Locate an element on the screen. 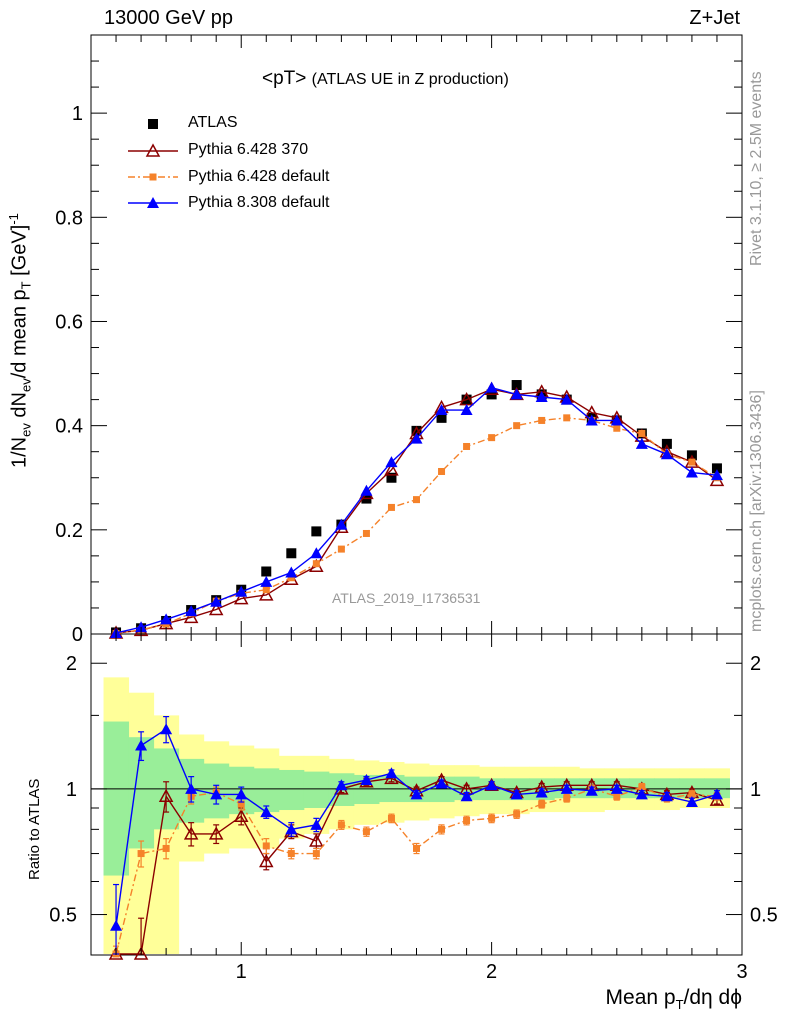  chart-title: <pT> (ATLAS UE in Z production) is located at coordinates (385, 79).